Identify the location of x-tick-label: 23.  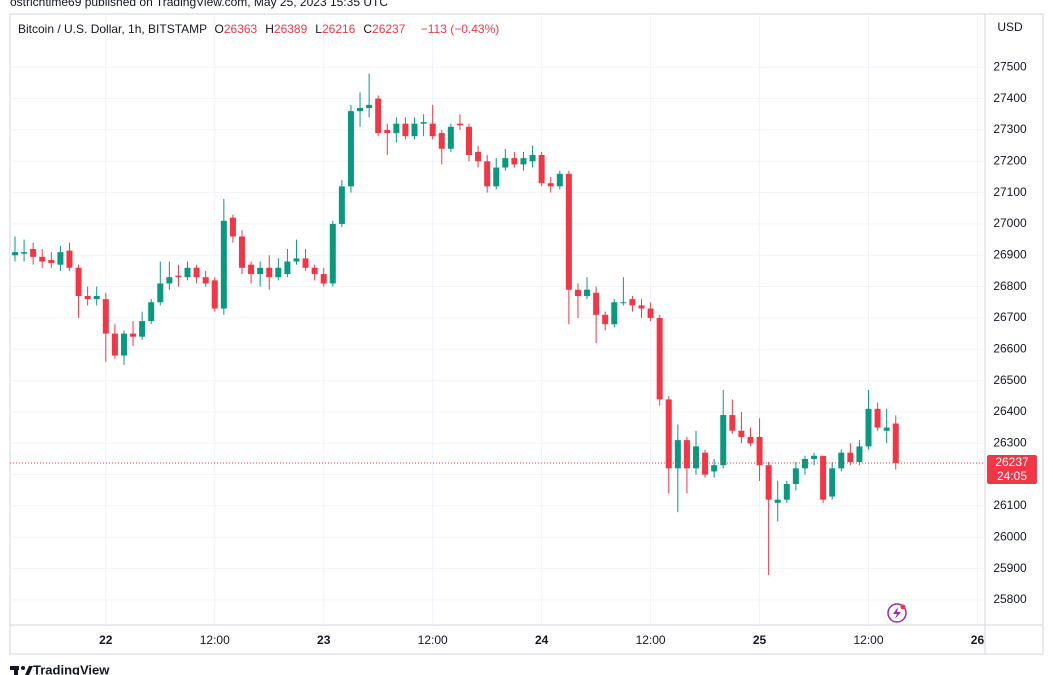
(324, 640).